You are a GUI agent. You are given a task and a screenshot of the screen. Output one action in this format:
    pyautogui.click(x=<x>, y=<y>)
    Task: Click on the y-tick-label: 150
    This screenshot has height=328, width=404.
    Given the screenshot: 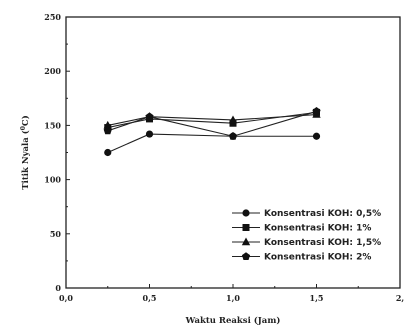 What is the action you would take?
    pyautogui.click(x=52, y=125)
    